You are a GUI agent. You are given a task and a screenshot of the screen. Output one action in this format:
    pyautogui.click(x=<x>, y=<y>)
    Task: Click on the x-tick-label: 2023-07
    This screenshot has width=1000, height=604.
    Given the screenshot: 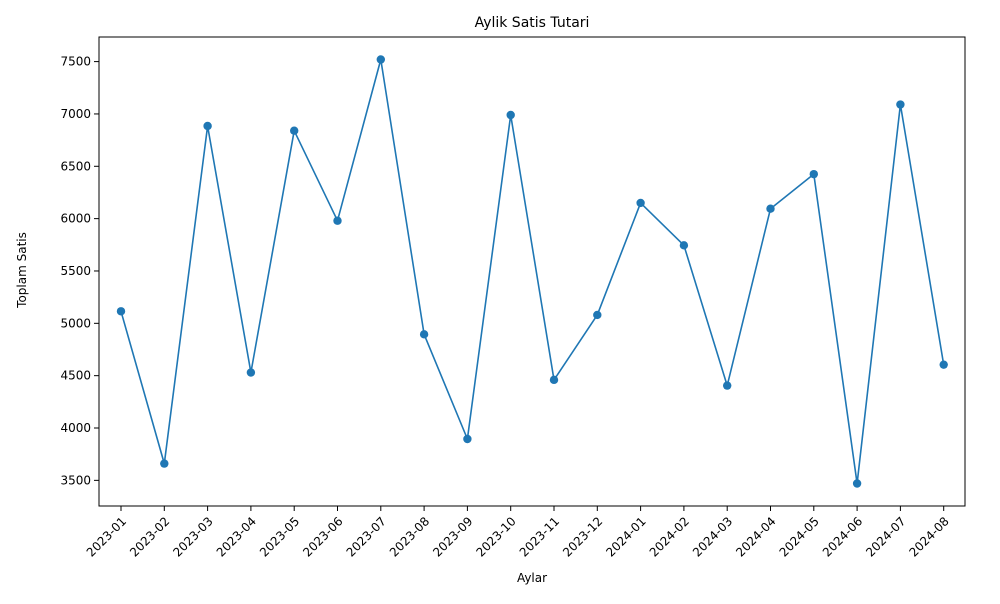 What is the action you would take?
    pyautogui.click(x=366, y=536)
    